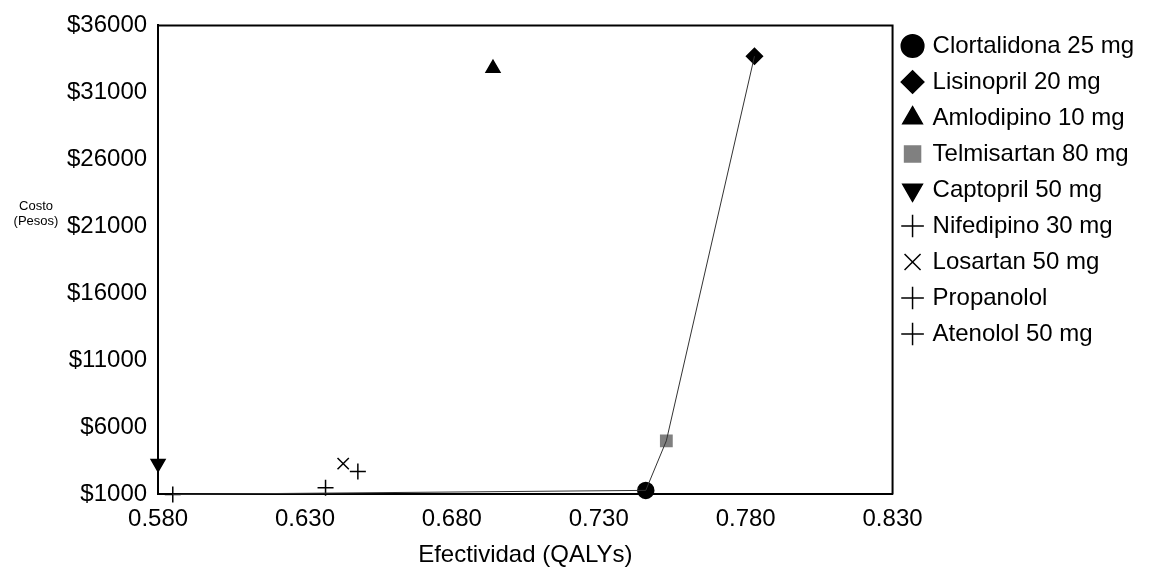  Describe the element at coordinates (107, 292) in the screenshot. I see `y-tick-label: $16000` at that location.